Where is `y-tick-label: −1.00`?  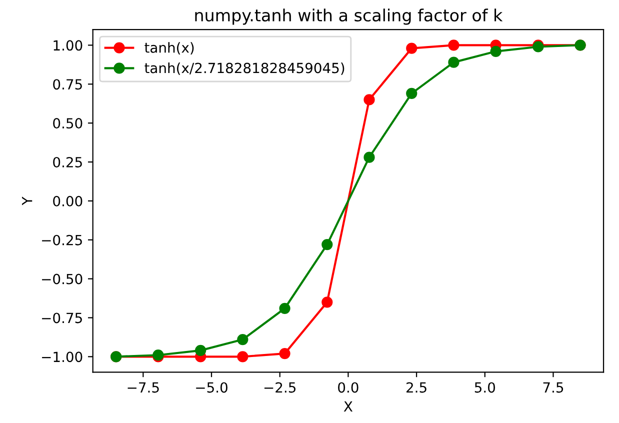
y-tick-label: −1.00 is located at coordinates (62, 357).